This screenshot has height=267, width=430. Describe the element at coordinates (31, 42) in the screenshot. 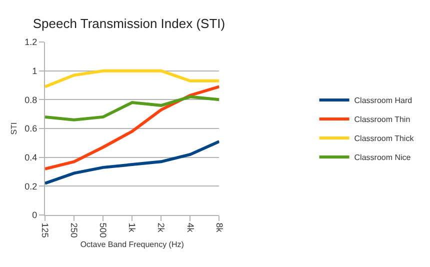

I see `y-tick-label: 1.2` at that location.